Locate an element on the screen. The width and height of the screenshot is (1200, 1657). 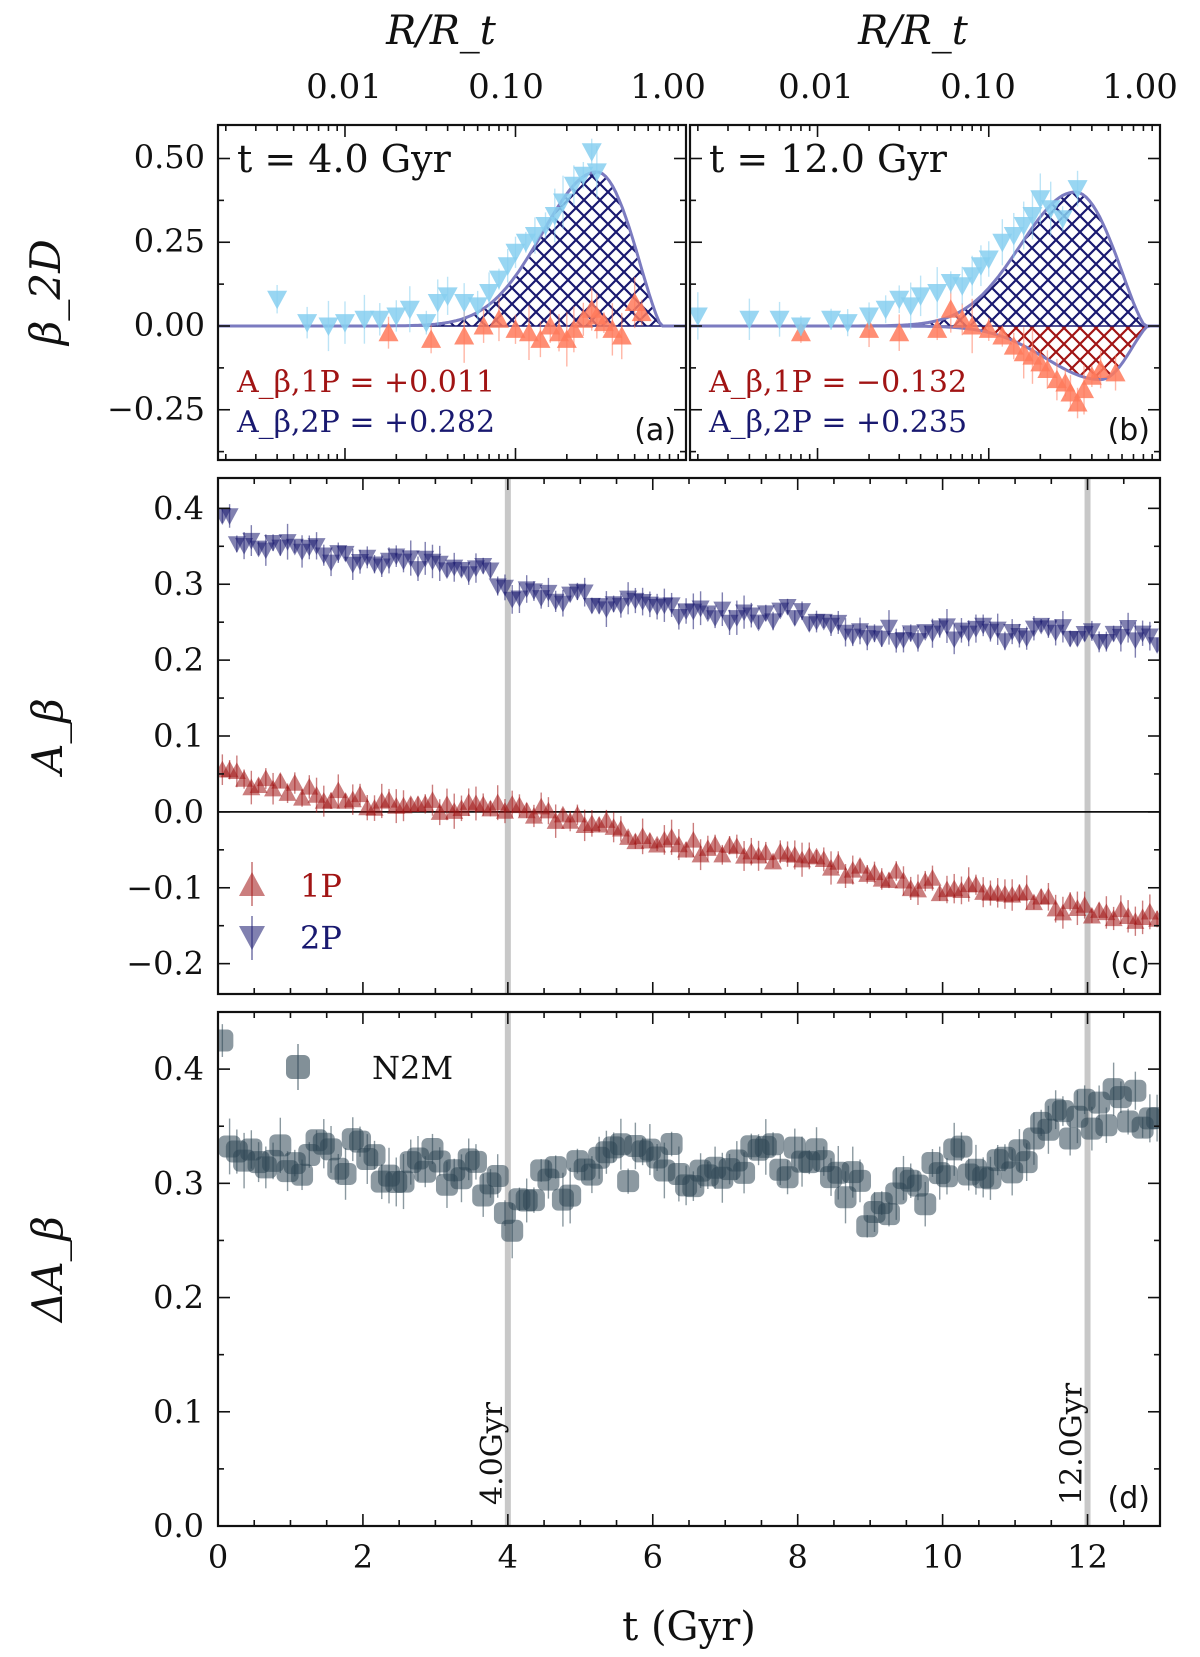
panel-c-ytick-label-5: −0.1 is located at coordinates (165, 888).